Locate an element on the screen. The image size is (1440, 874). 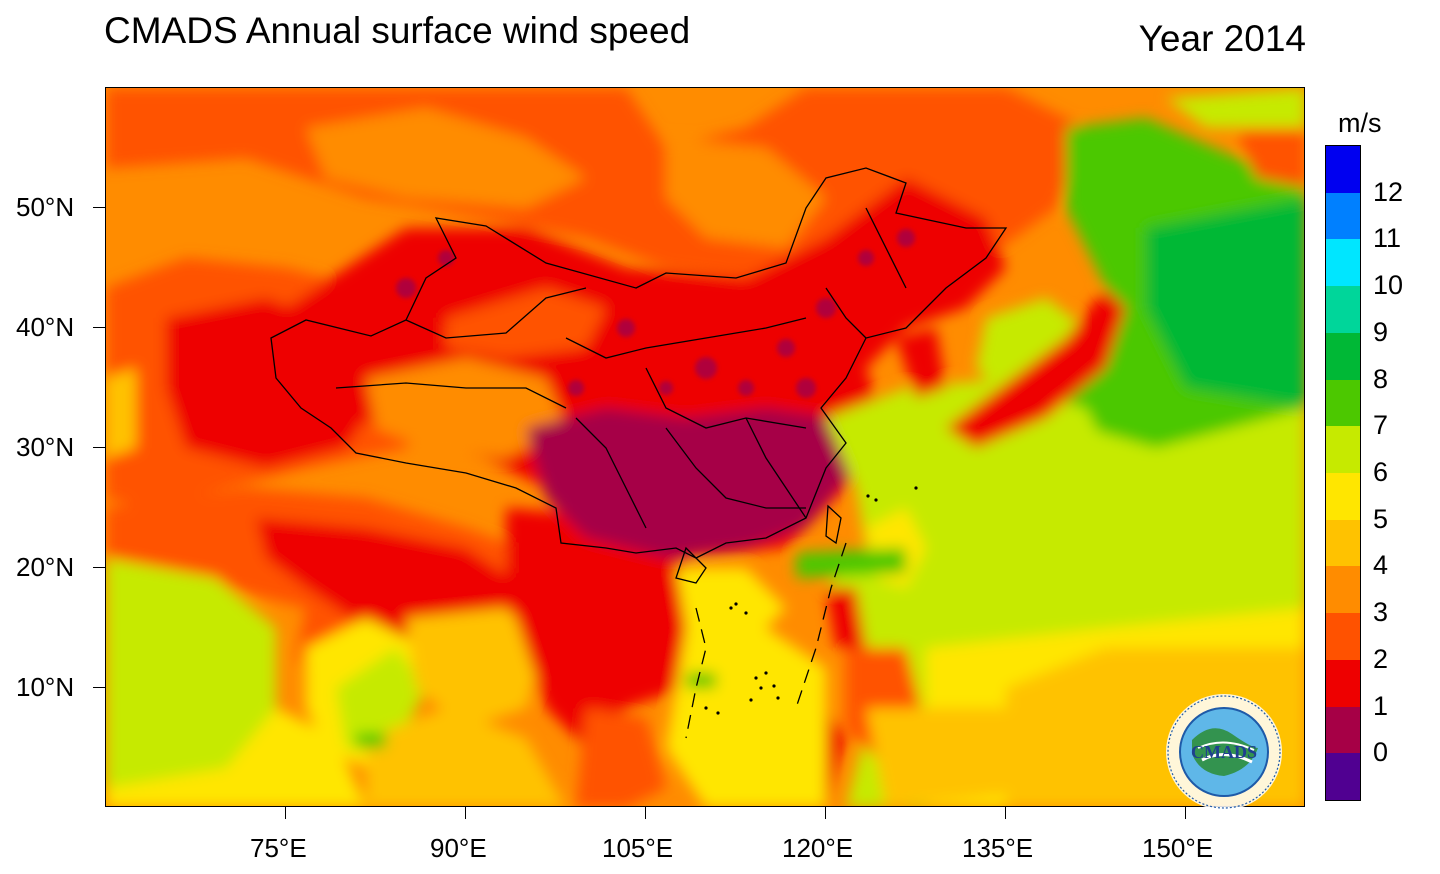
colorbar-level-label: 1 is located at coordinates (1381, 705).